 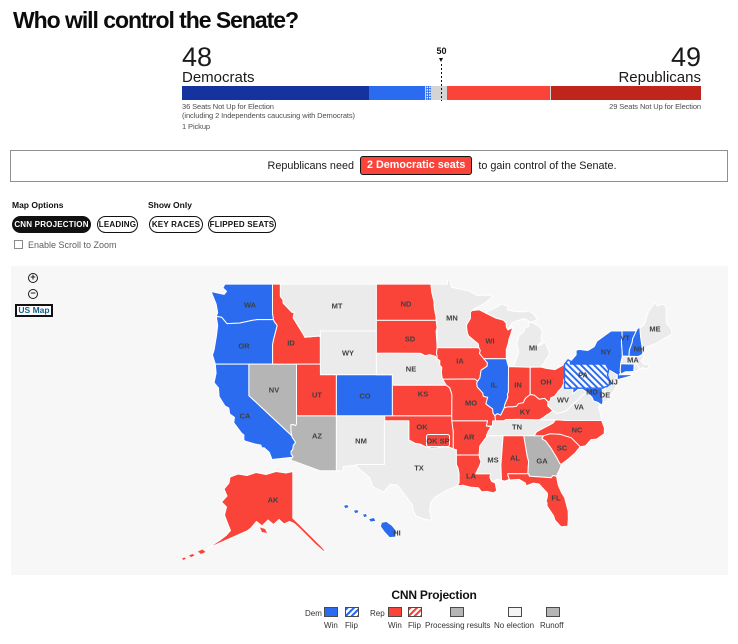 What do you see at coordinates (494, 385) in the screenshot?
I see `svg-text: IL` at bounding box center [494, 385].